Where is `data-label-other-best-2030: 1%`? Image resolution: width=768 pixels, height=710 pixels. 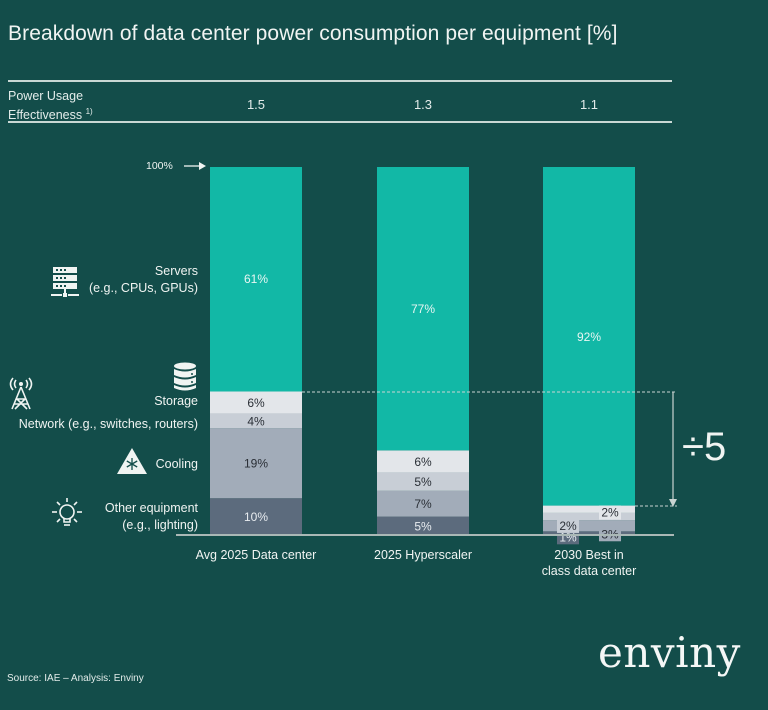
data-label-other-best-2030: 1% is located at coordinates (568, 537).